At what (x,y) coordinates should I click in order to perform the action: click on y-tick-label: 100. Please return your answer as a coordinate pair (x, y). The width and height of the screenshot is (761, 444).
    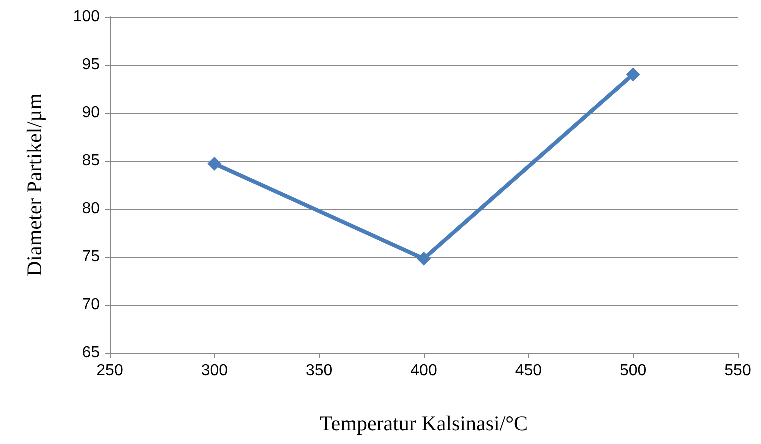
    Looking at the image, I should click on (86, 17).